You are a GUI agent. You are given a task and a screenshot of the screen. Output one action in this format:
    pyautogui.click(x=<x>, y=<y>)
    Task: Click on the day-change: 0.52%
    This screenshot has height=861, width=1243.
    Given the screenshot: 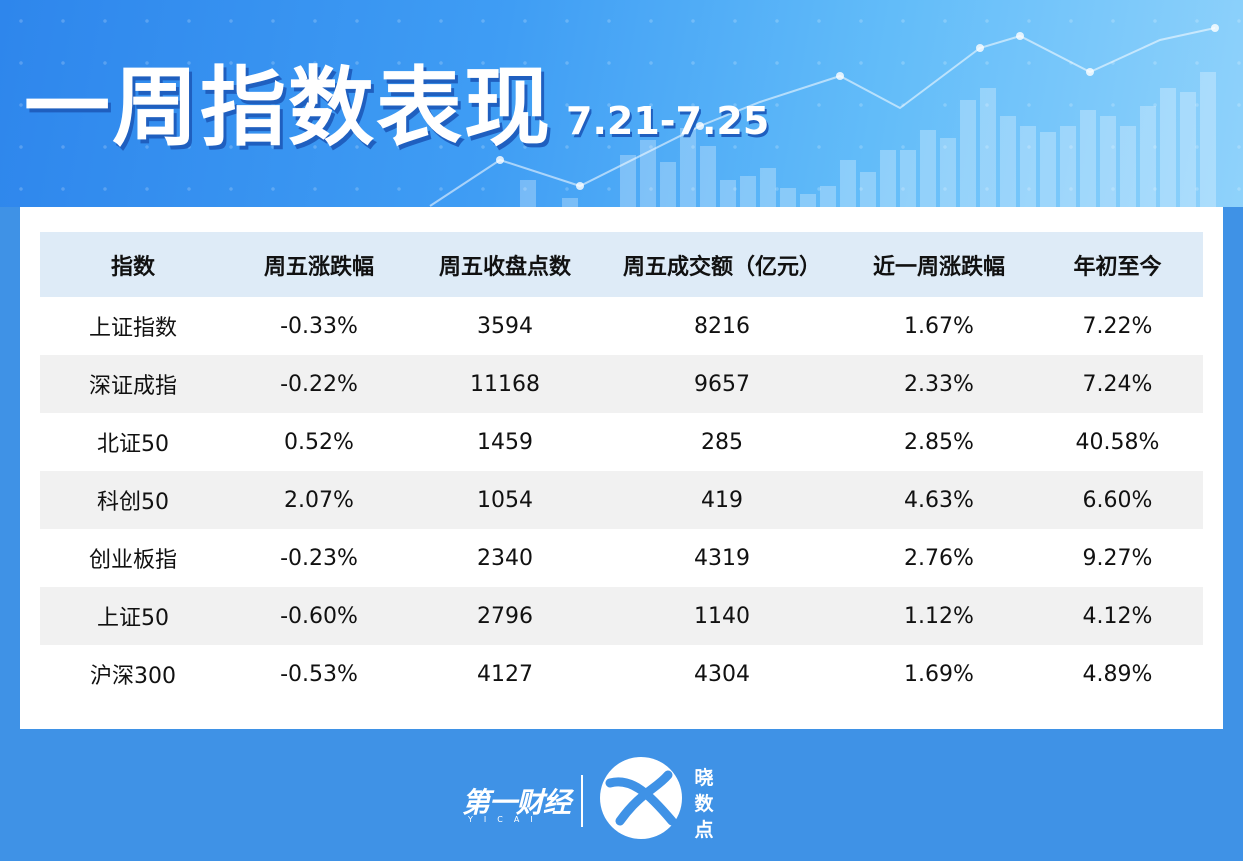 What is the action you would take?
    pyautogui.click(x=319, y=442)
    